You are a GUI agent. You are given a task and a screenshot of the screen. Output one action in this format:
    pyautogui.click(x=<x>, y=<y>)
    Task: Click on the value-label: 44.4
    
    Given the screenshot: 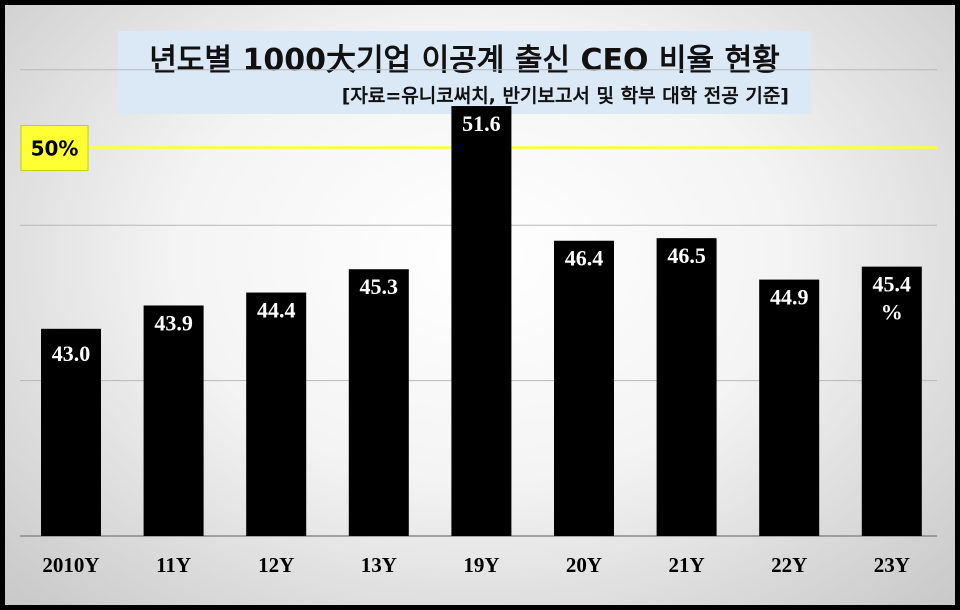 What is the action you would take?
    pyautogui.click(x=276, y=310)
    